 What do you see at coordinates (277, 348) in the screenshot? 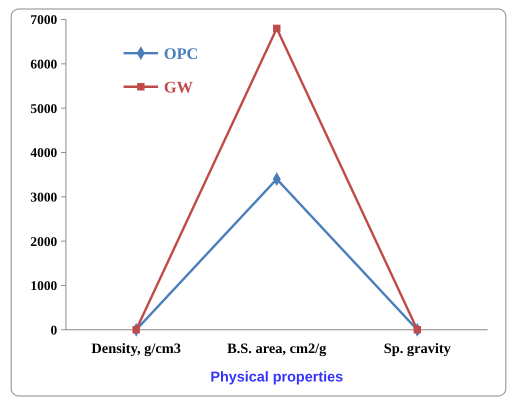
I see `x-tick-label: B.S. area, cm2/g` at bounding box center [277, 348].